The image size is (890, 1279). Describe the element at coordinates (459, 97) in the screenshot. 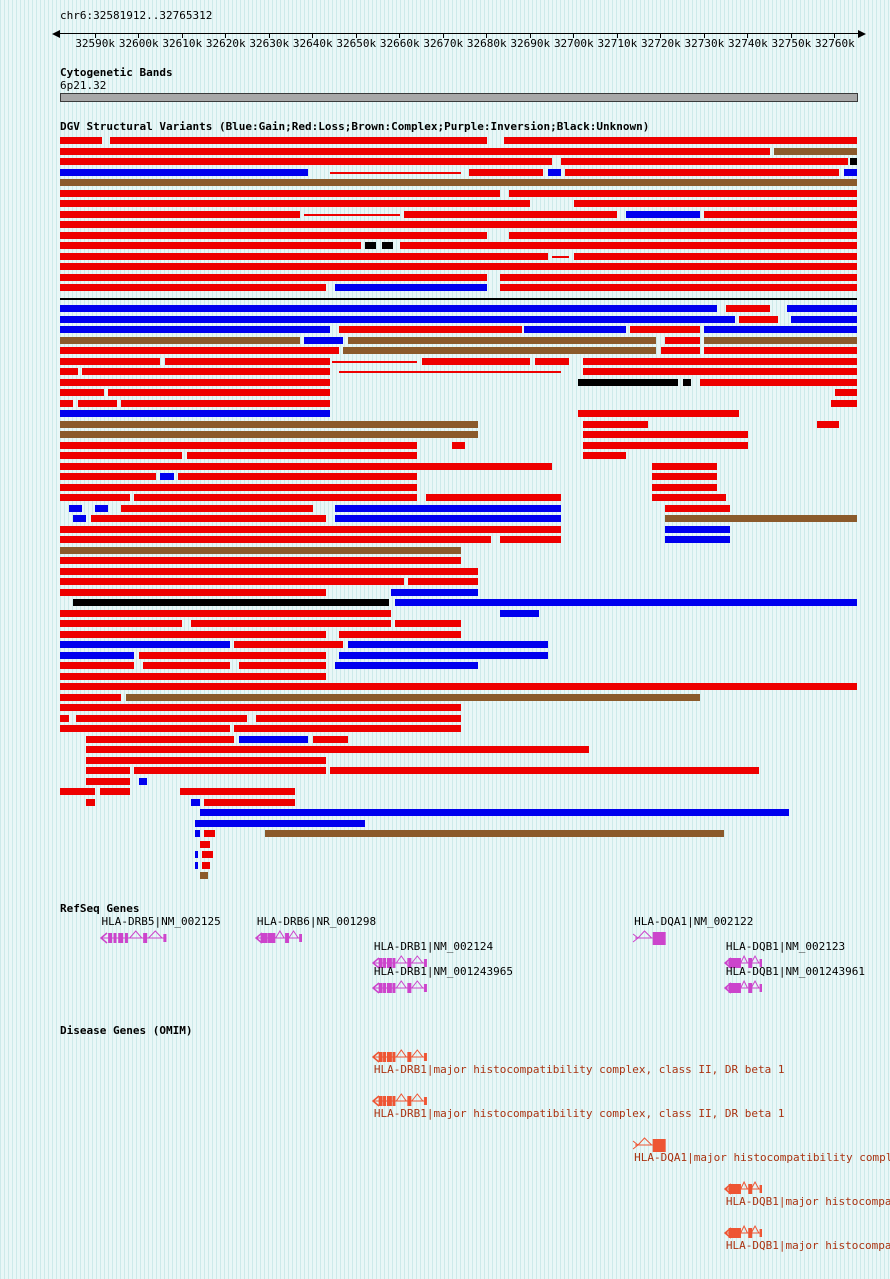

I see `cytoband-bar` at that location.